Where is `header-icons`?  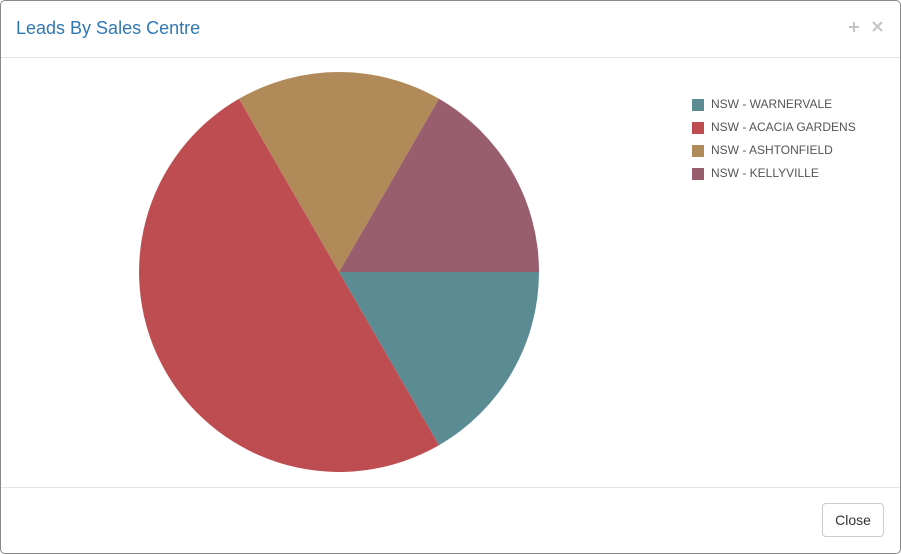
header-icons is located at coordinates (866, 26).